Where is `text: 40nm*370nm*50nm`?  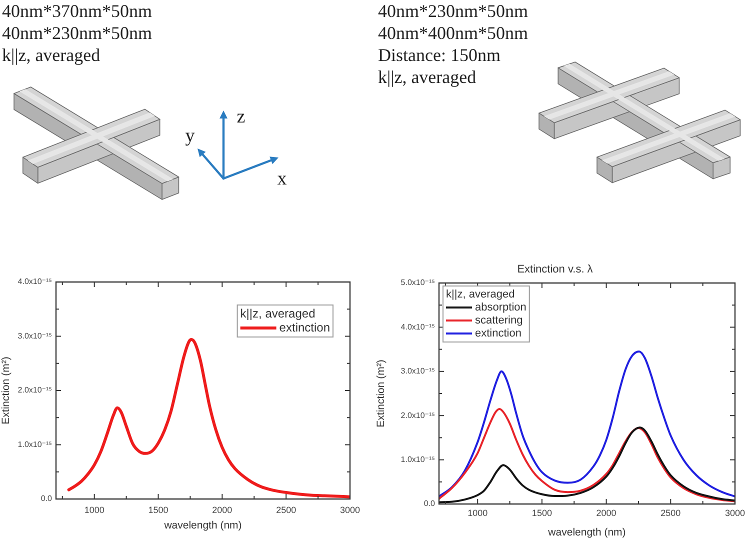
text: 40nm*370nm*50nm is located at coordinates (77, 11).